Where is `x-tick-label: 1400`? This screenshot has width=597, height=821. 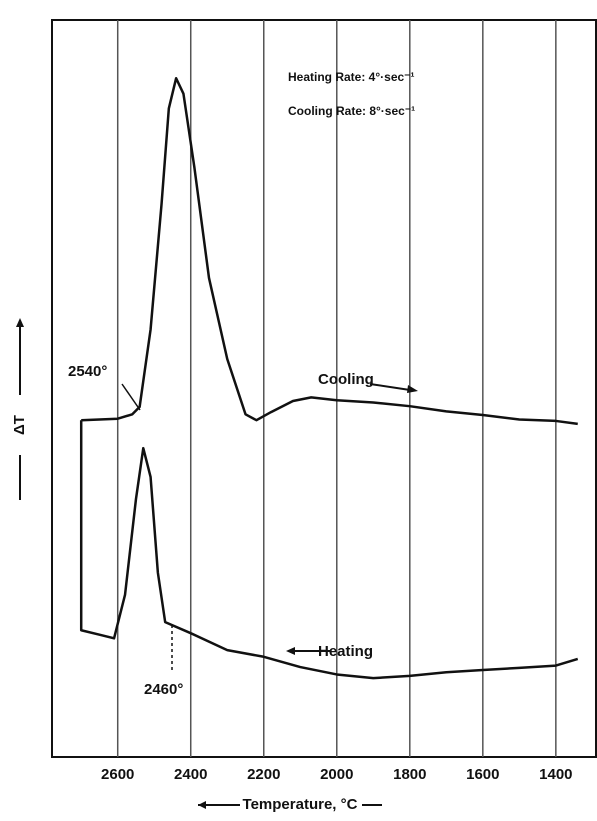
x-tick-label: 1400 is located at coordinates (555, 774).